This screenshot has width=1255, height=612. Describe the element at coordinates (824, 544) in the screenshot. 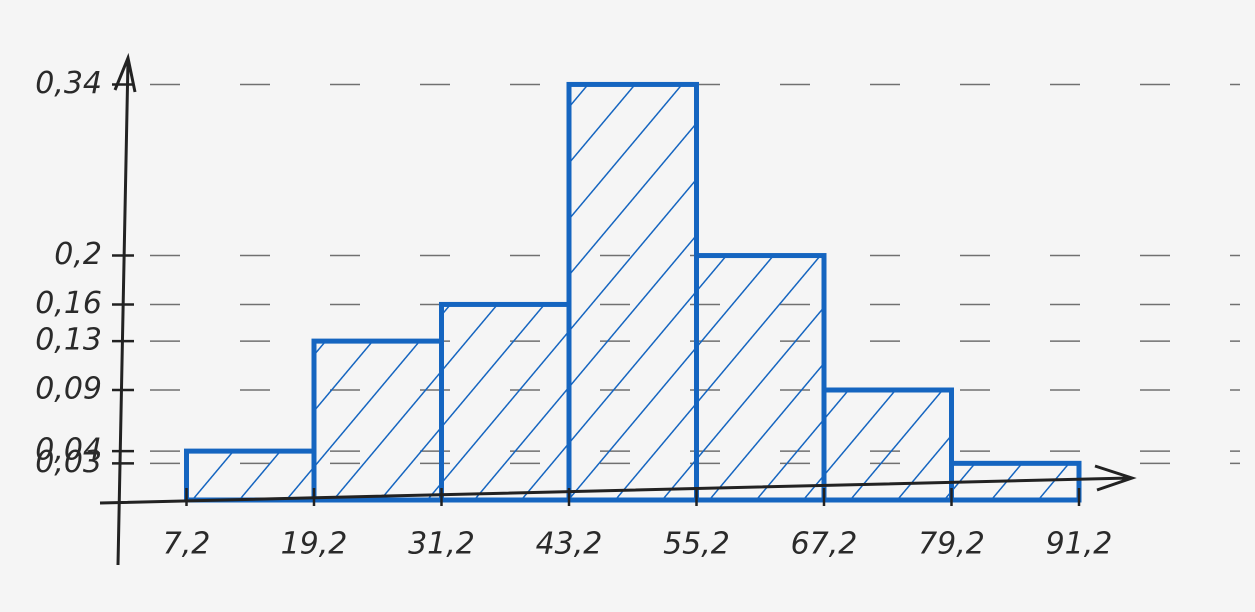

I see `x-tick-label: 67,2` at that location.